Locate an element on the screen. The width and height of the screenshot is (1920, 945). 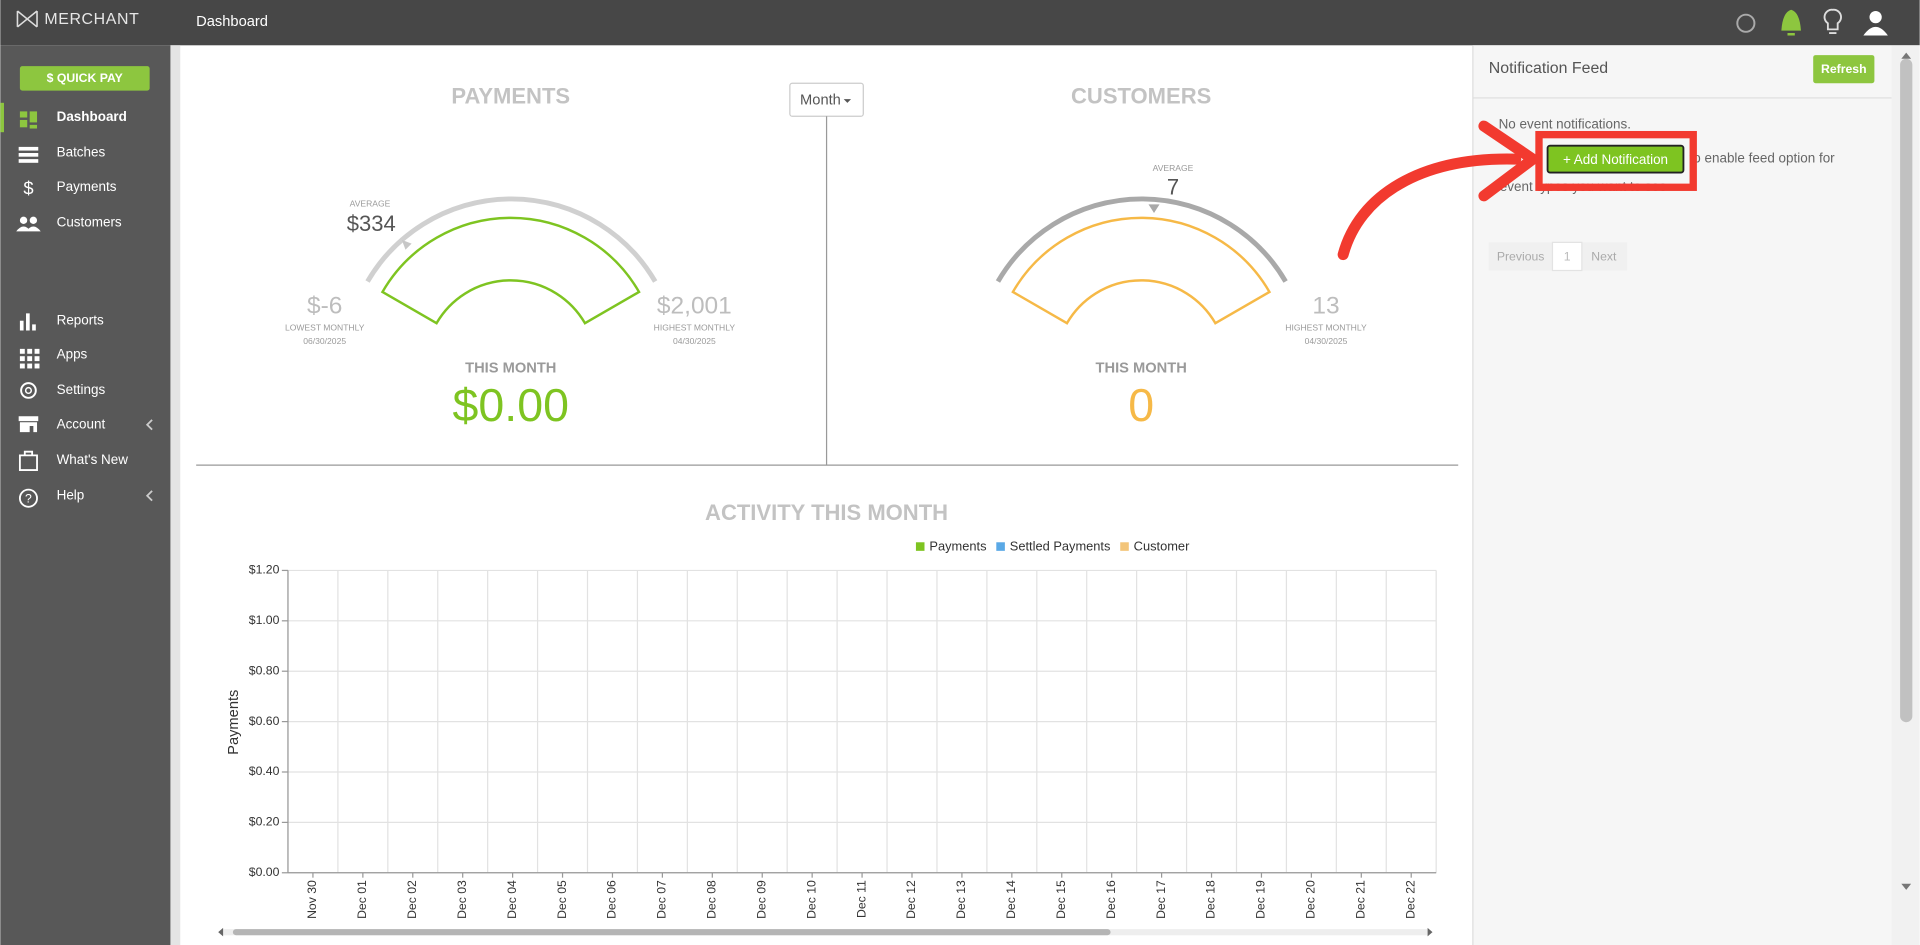
x-tick-label: Dec 06 is located at coordinates (612, 899).